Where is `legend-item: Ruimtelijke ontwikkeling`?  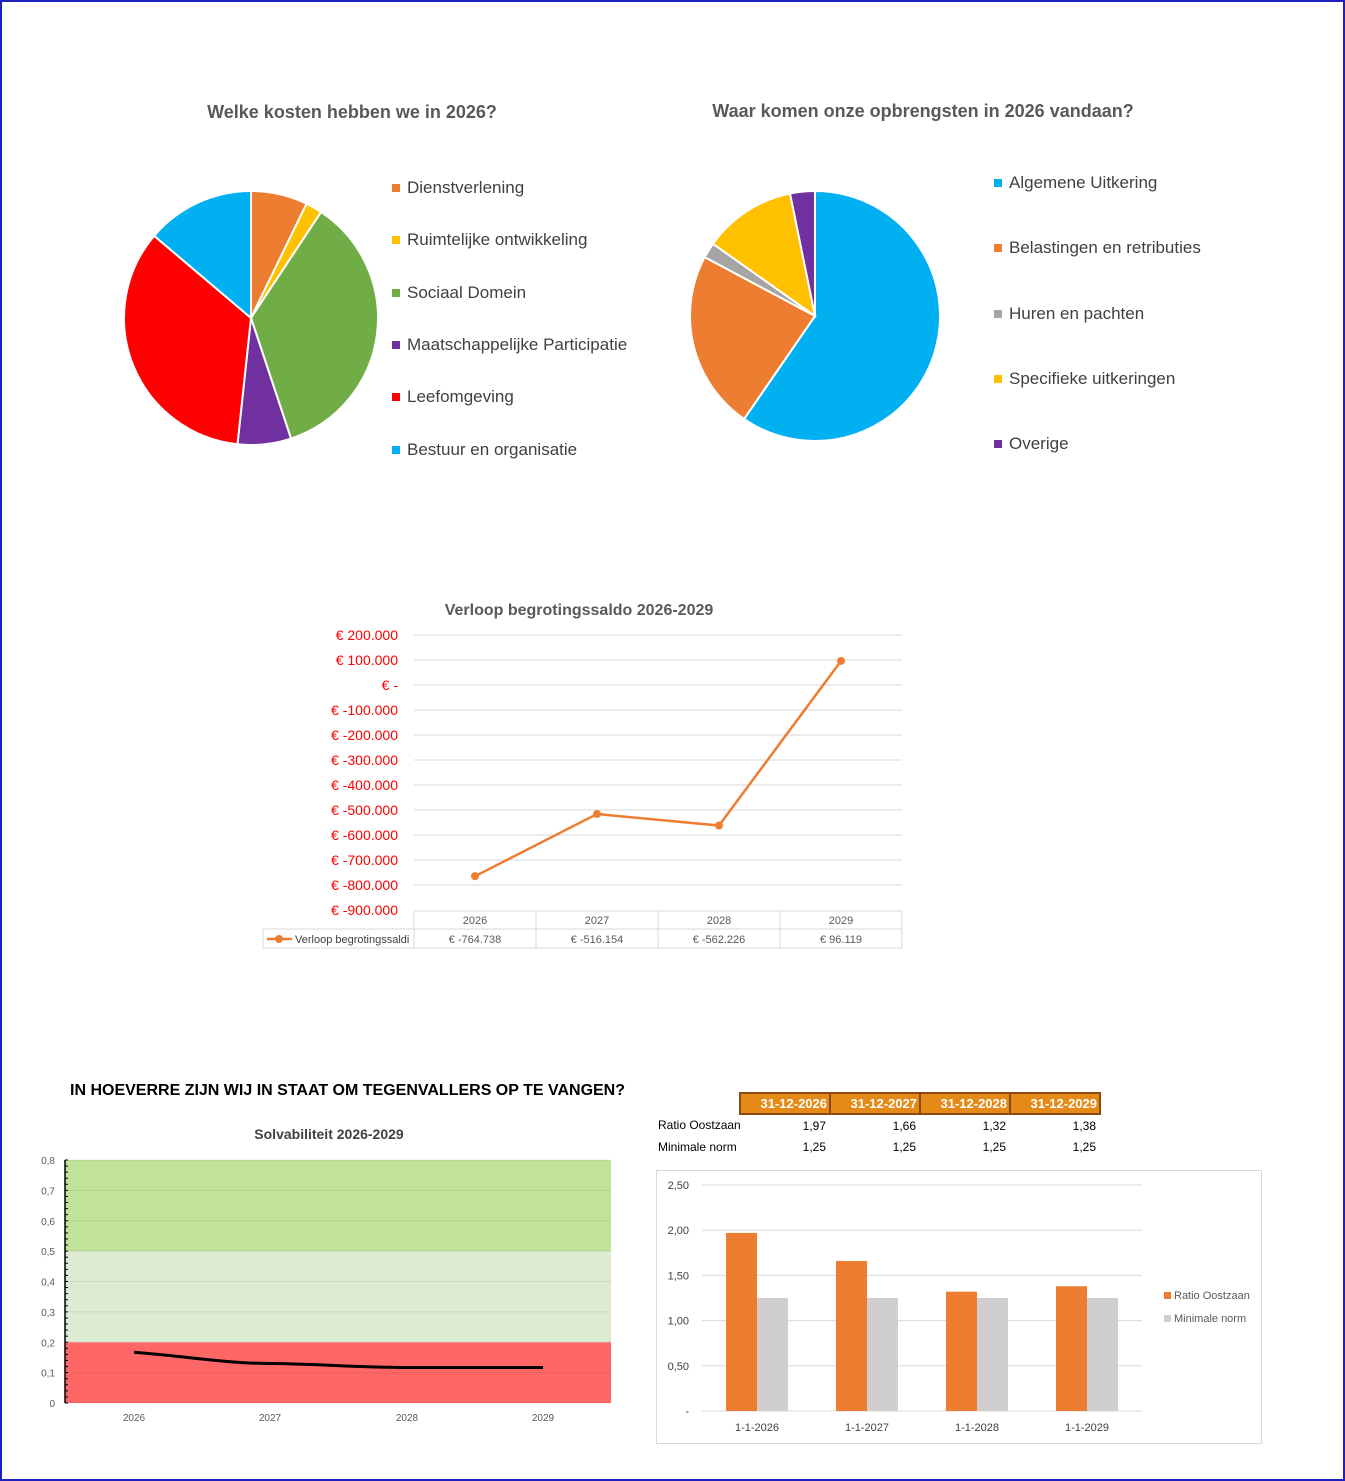
legend-item: Ruimtelijke ontwikkeling is located at coordinates (489, 240).